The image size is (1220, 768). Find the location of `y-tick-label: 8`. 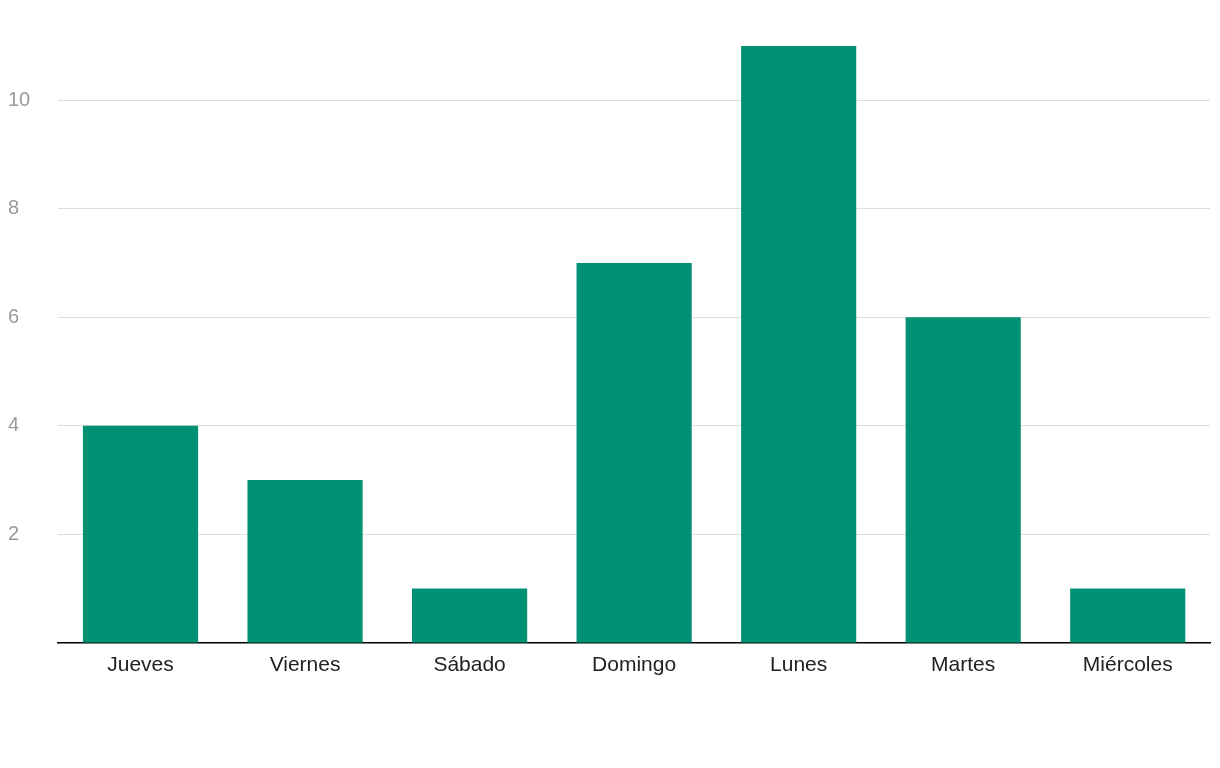

y-tick-label: 8 is located at coordinates (14, 207).